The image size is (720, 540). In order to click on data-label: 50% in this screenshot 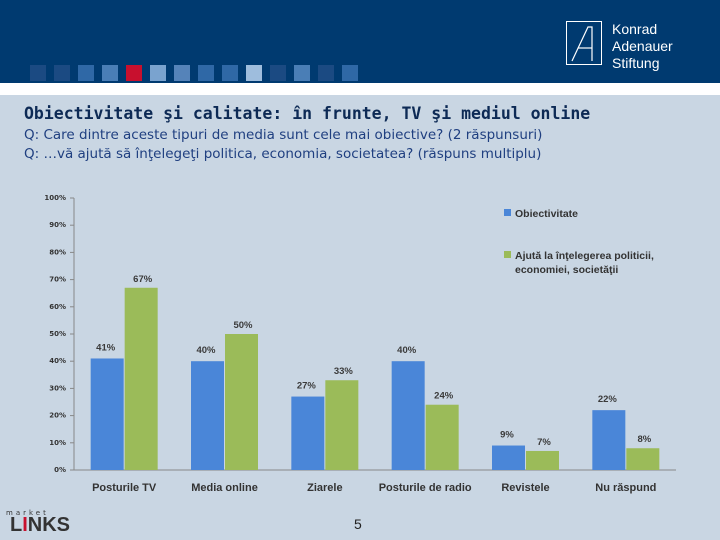, I will do `click(243, 325)`.